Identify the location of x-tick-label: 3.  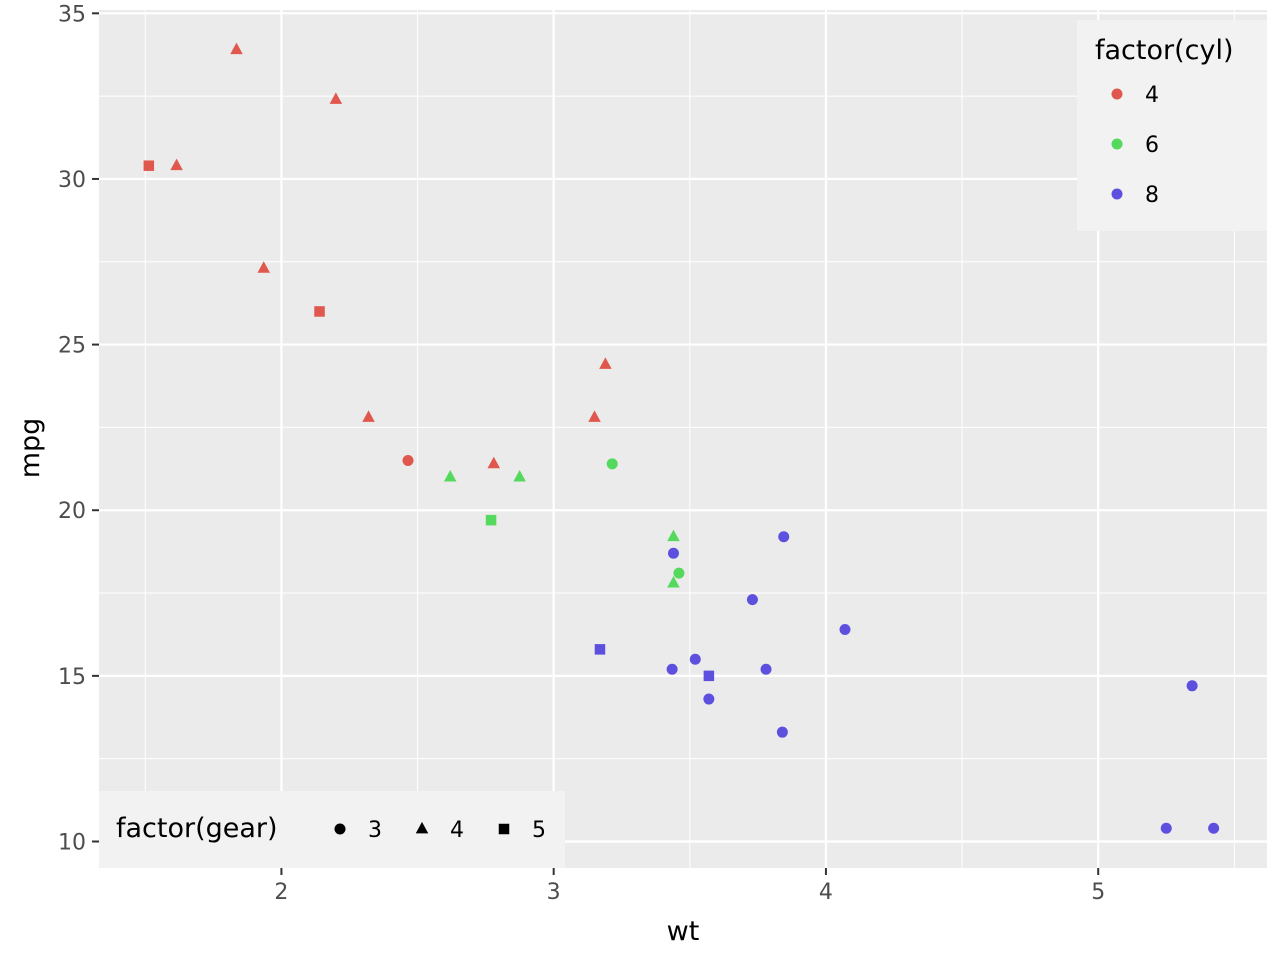
(554, 892).